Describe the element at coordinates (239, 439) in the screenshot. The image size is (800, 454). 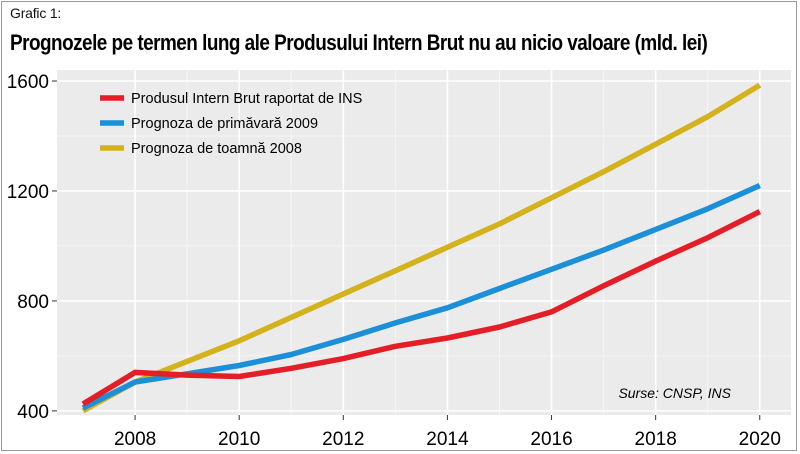
I see `x-tick-label: 2010` at that location.